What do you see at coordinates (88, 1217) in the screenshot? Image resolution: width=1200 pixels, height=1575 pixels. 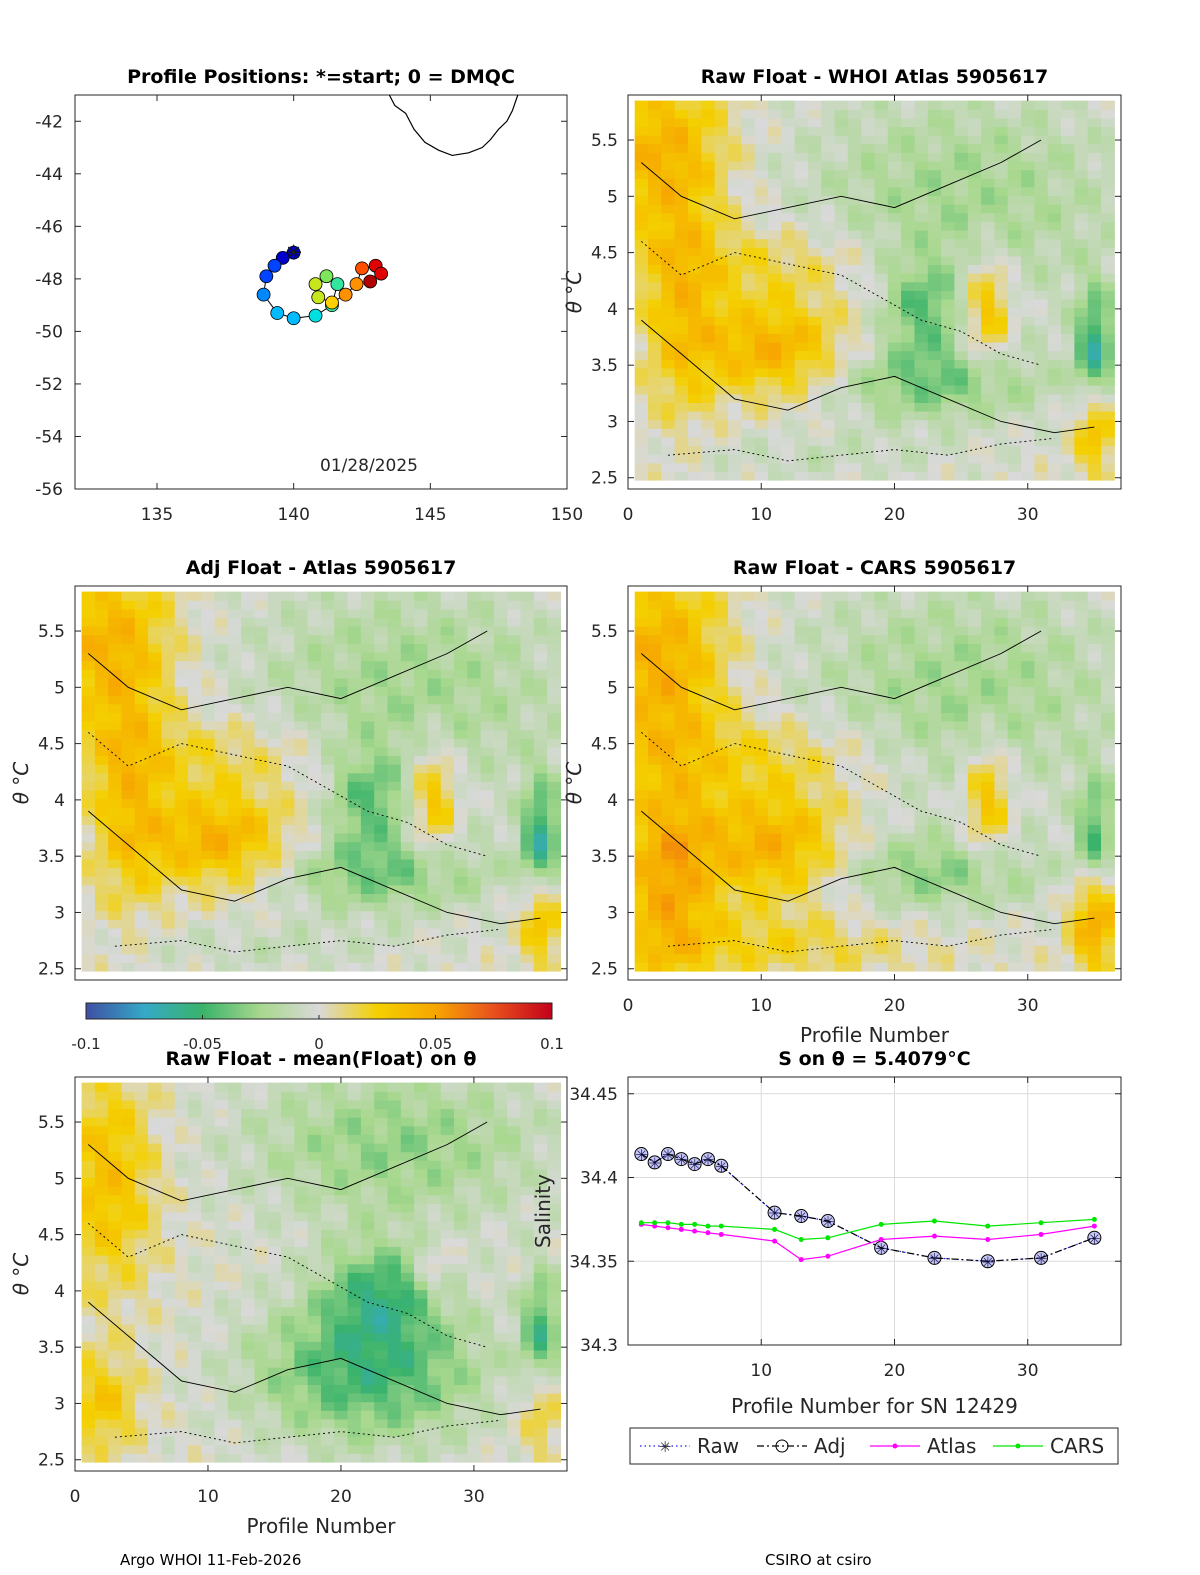 I see `raw_mean-cell` at bounding box center [88, 1217].